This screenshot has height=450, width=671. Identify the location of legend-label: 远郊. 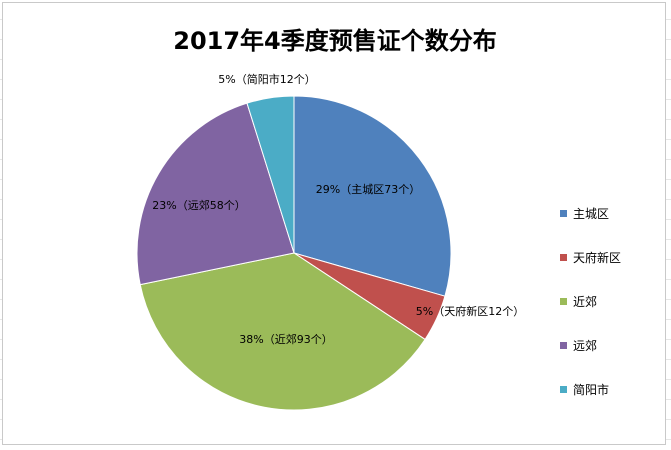
(585, 345).